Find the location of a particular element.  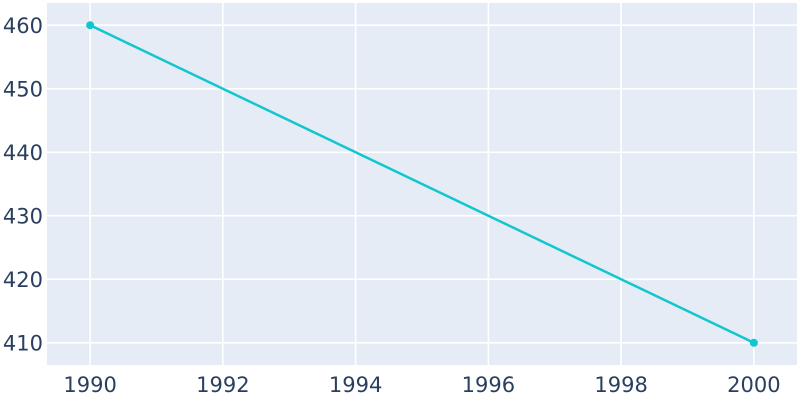

y-tick-label: 420 is located at coordinates (23, 280).